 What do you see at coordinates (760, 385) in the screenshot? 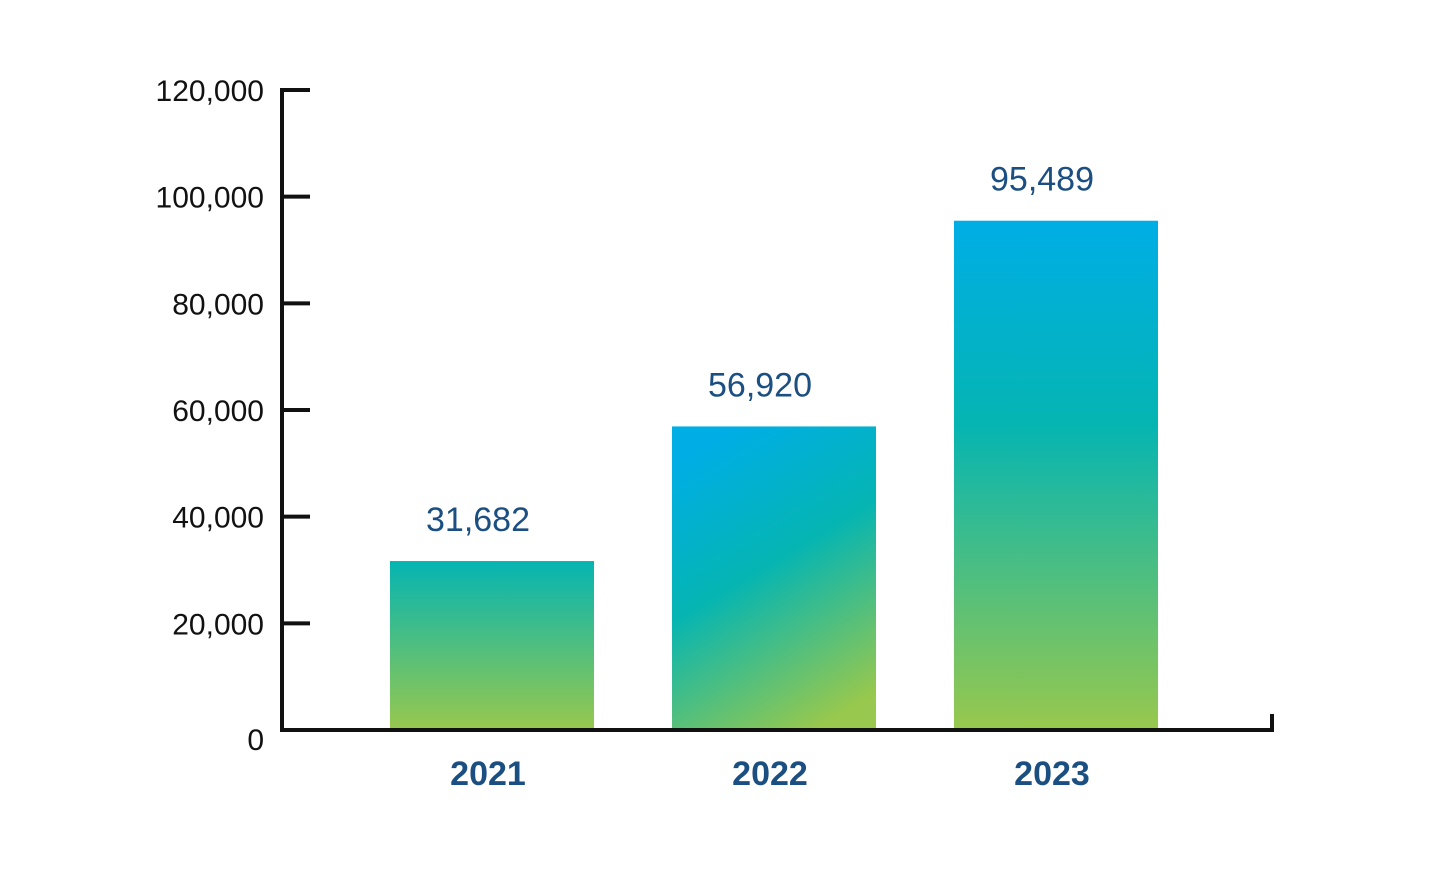
I see `bar-value-label: 56,920` at bounding box center [760, 385].